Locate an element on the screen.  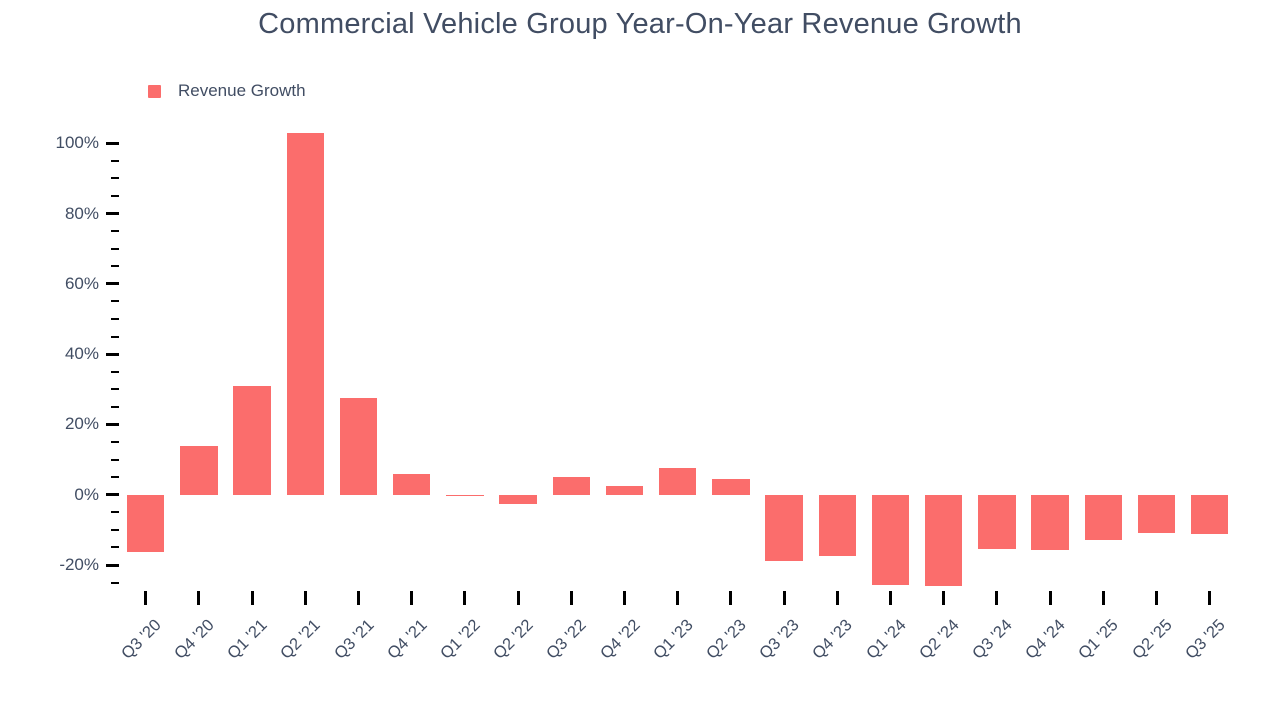
y-axis-label: 0% is located at coordinates (86, 494).